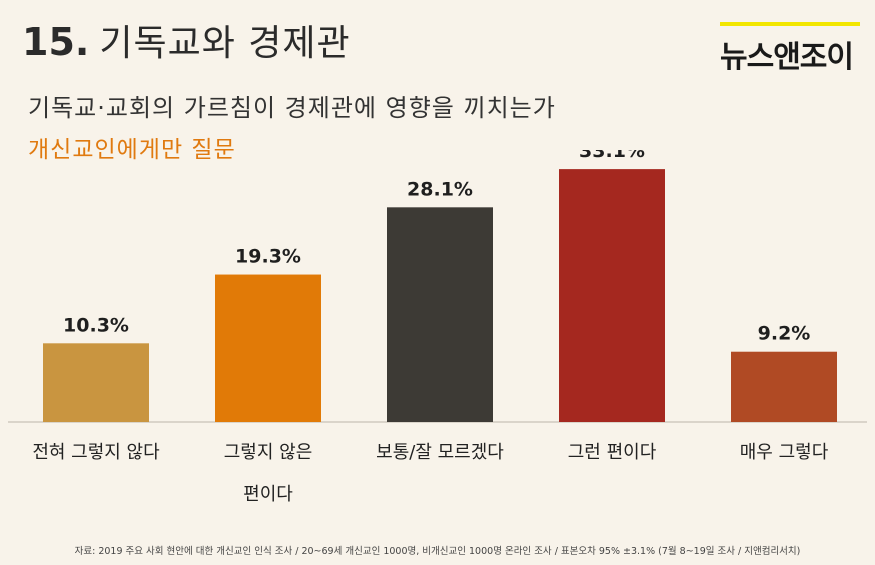 The height and width of the screenshot is (565, 875). What do you see at coordinates (268, 452) in the screenshot?
I see `category-label: 그렇지 않은` at bounding box center [268, 452].